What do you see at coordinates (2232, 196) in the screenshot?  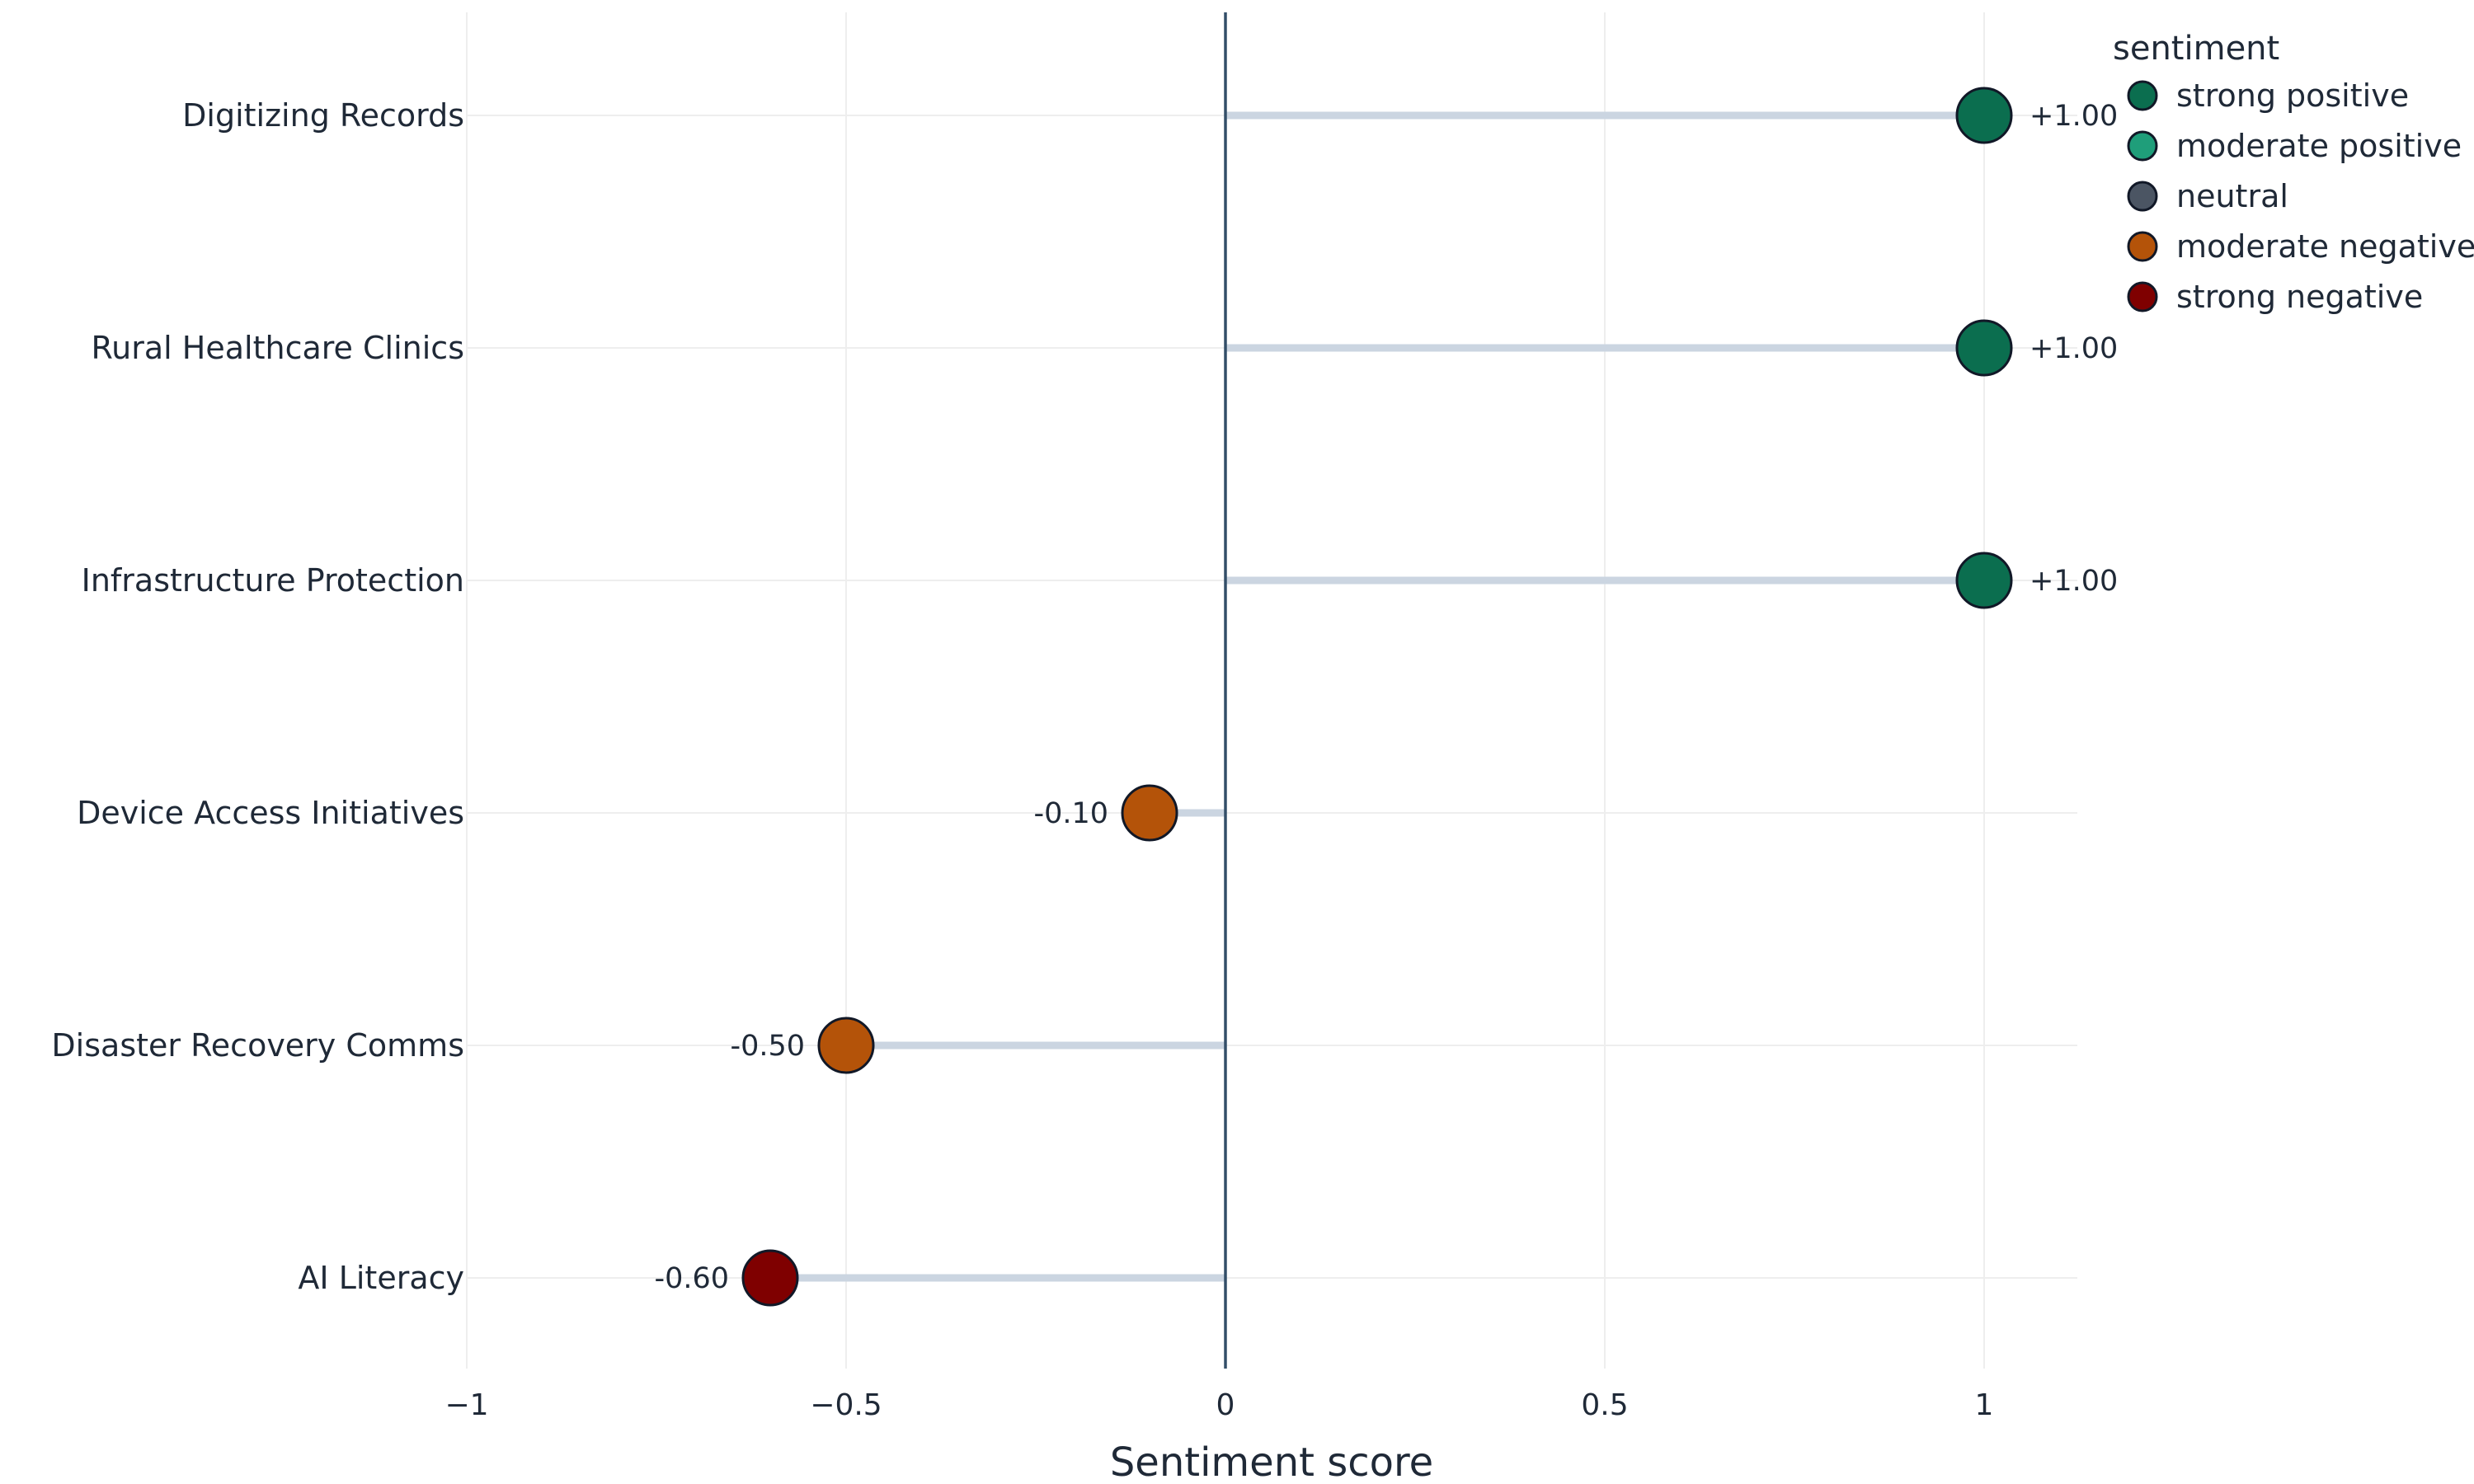 I see `legend-entry-label: neutral` at bounding box center [2232, 196].